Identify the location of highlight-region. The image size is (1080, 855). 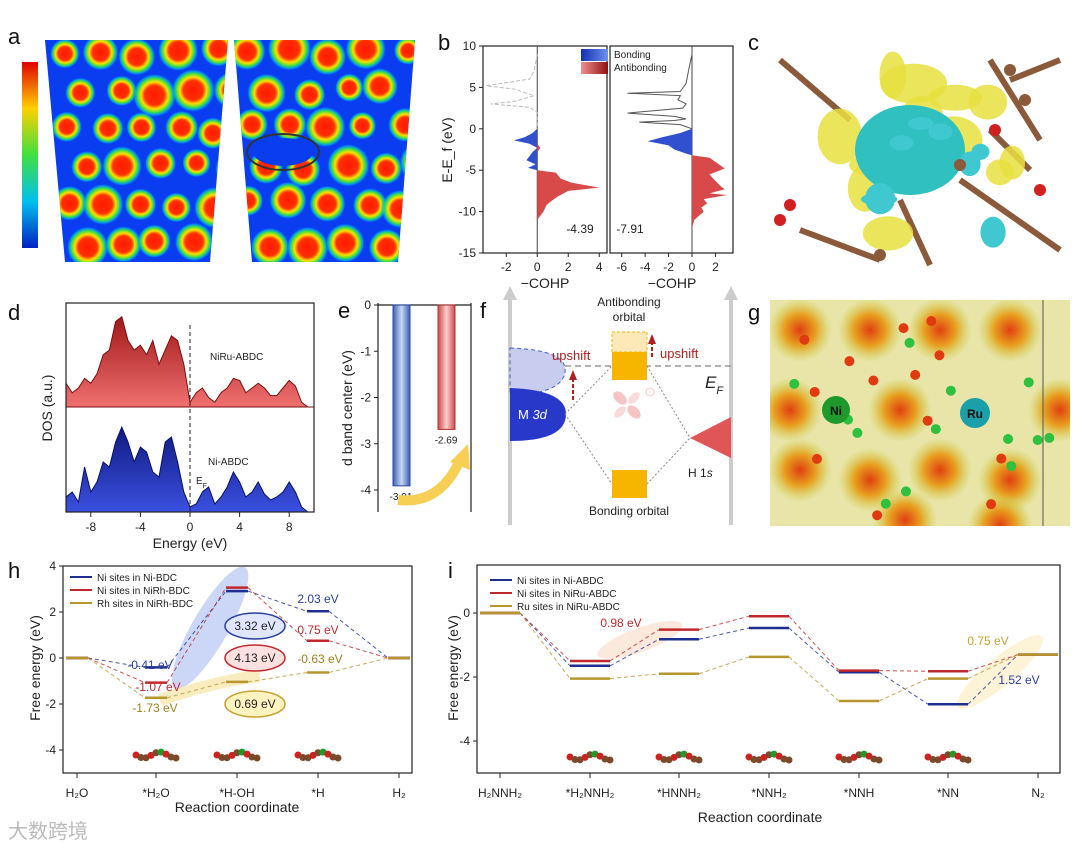
(210, 628).